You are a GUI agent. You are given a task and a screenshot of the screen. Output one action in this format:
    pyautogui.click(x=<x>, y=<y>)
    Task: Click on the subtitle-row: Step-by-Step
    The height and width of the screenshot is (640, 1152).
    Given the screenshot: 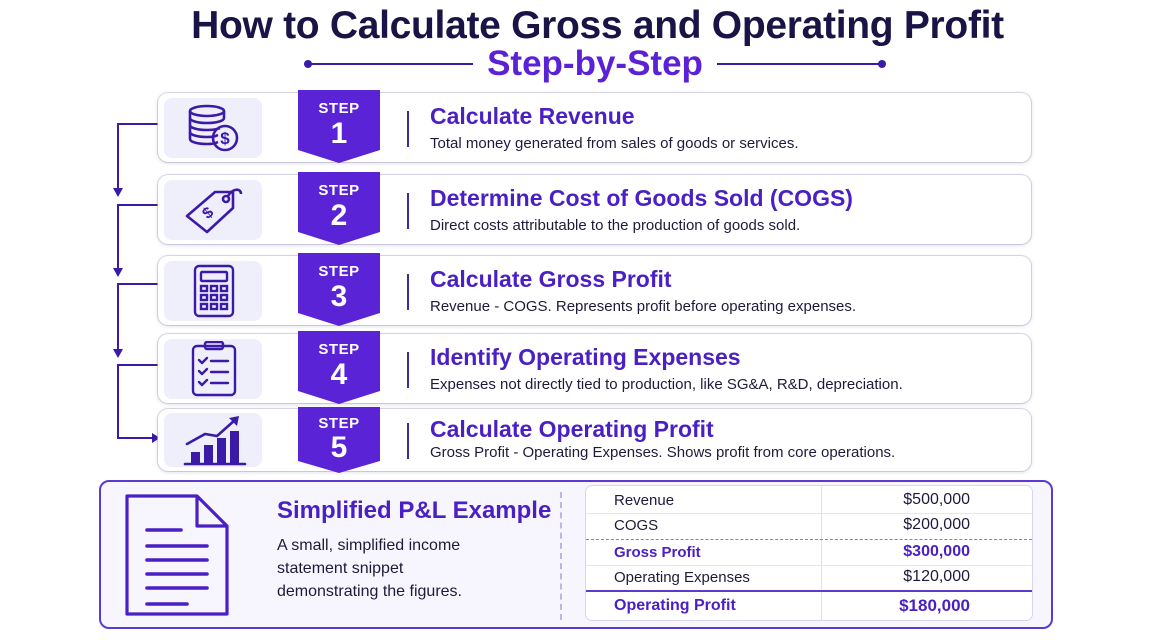 What is the action you would take?
    pyautogui.click(x=576, y=64)
    